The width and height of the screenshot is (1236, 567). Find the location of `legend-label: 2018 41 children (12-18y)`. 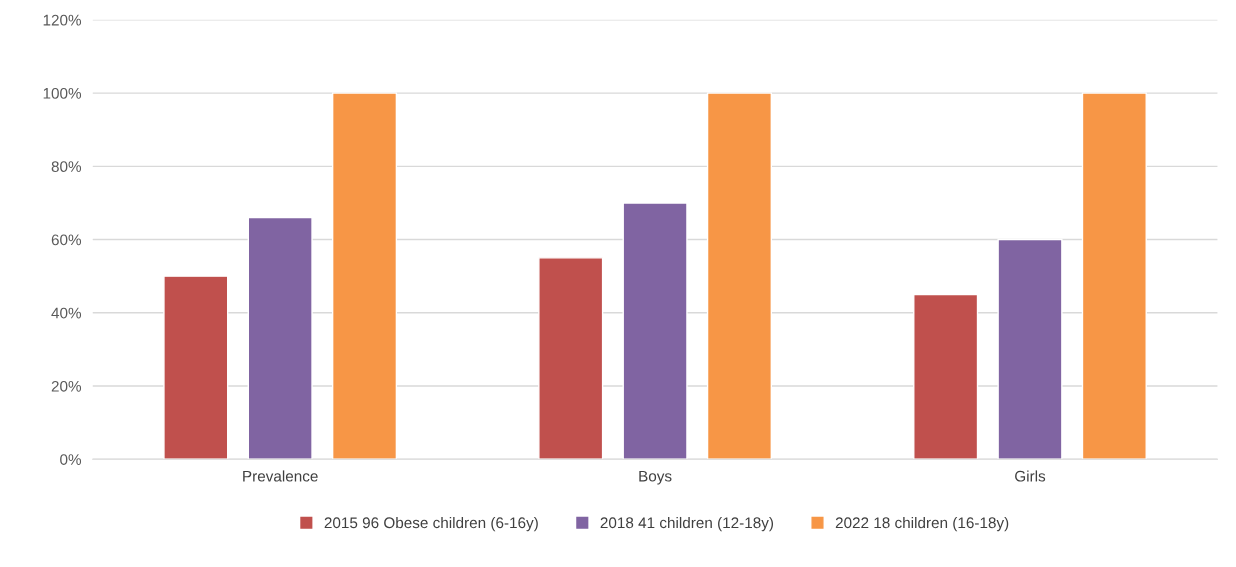

legend-label: 2018 41 children (12-18y) is located at coordinates (687, 524).